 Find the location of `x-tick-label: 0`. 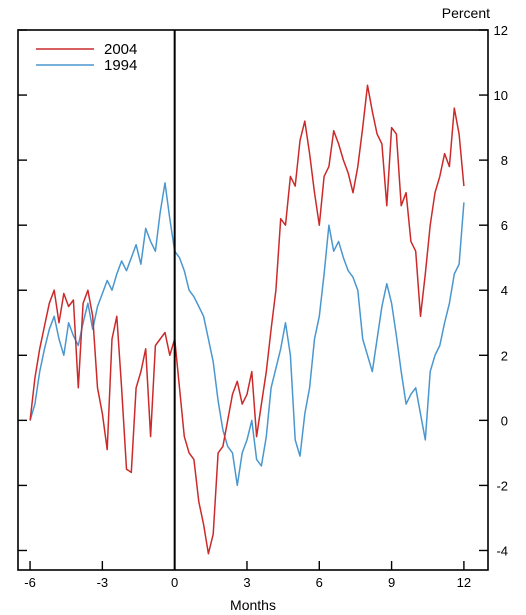

x-tick-label: 0 is located at coordinates (174, 582).